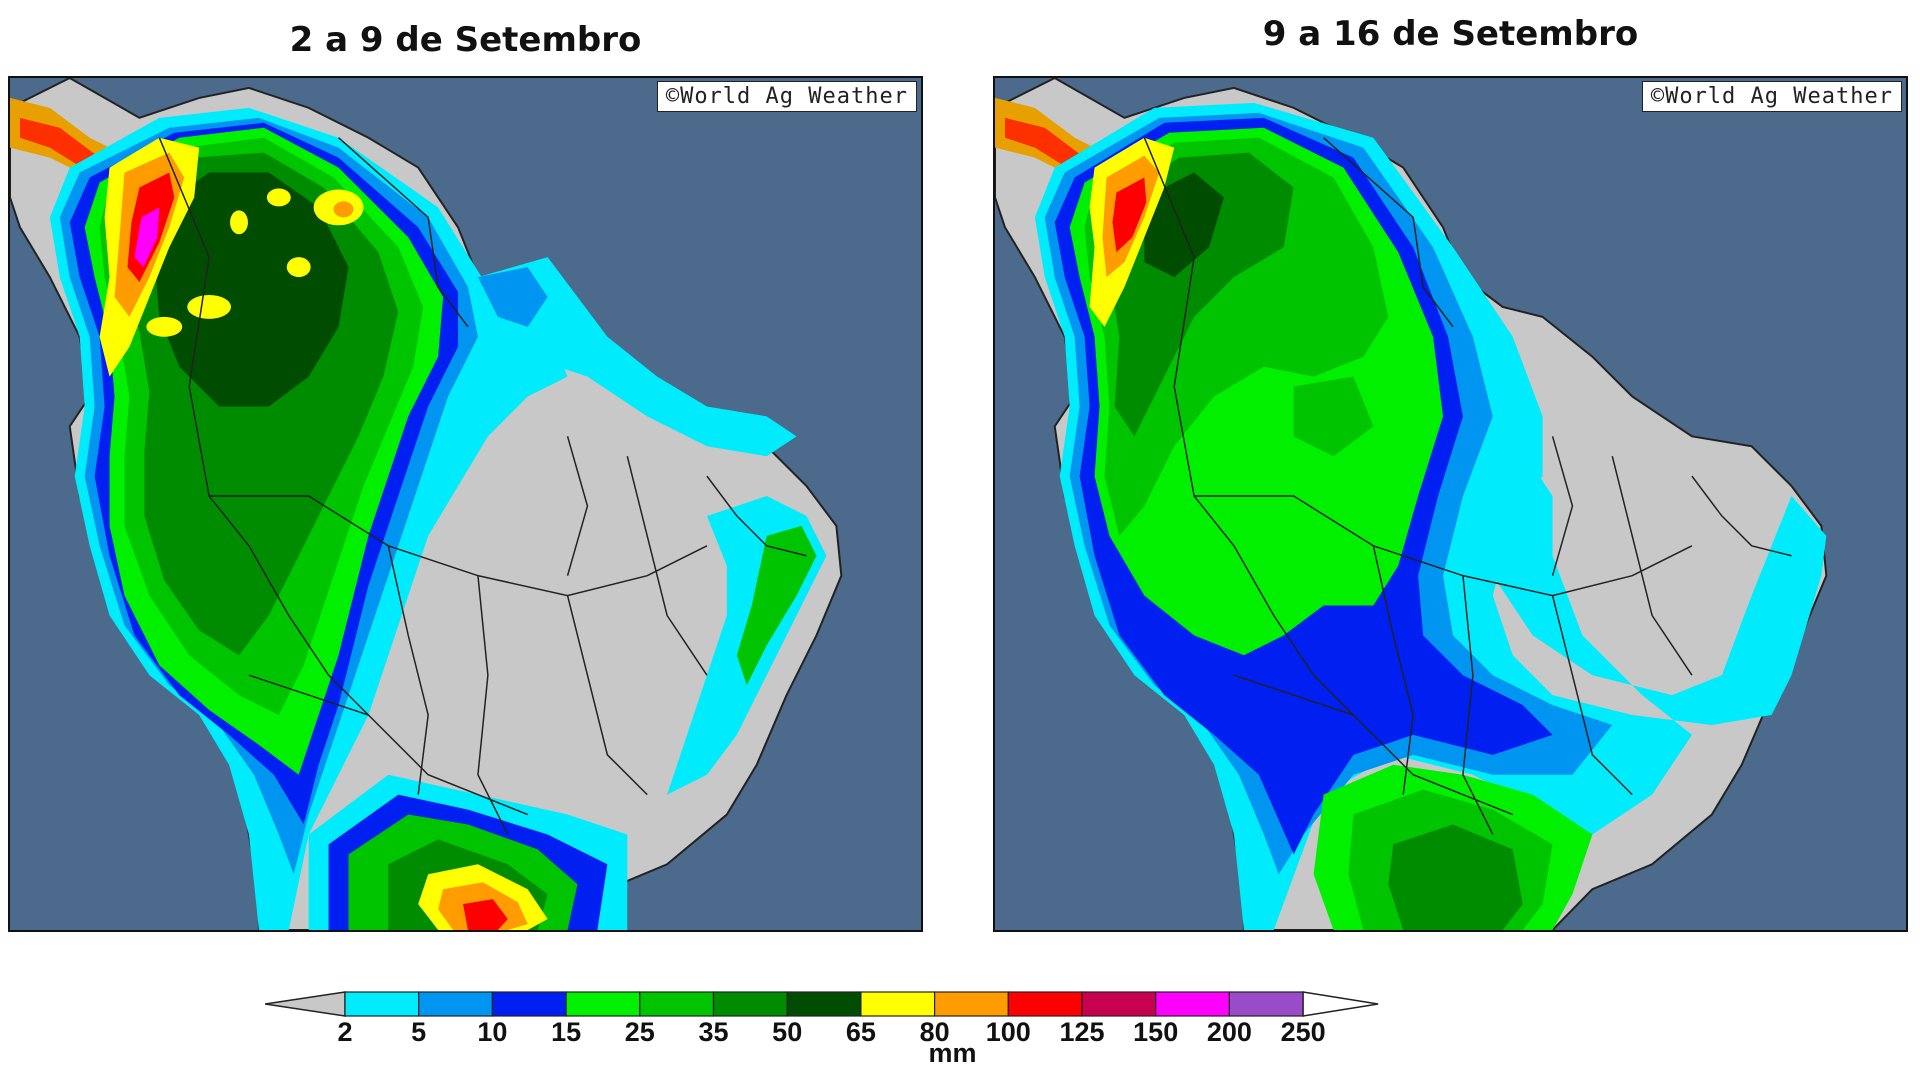 The width and height of the screenshot is (1920, 1069). Describe the element at coordinates (1081, 1029) in the screenshot. I see `legend-tick-label: 125` at that location.